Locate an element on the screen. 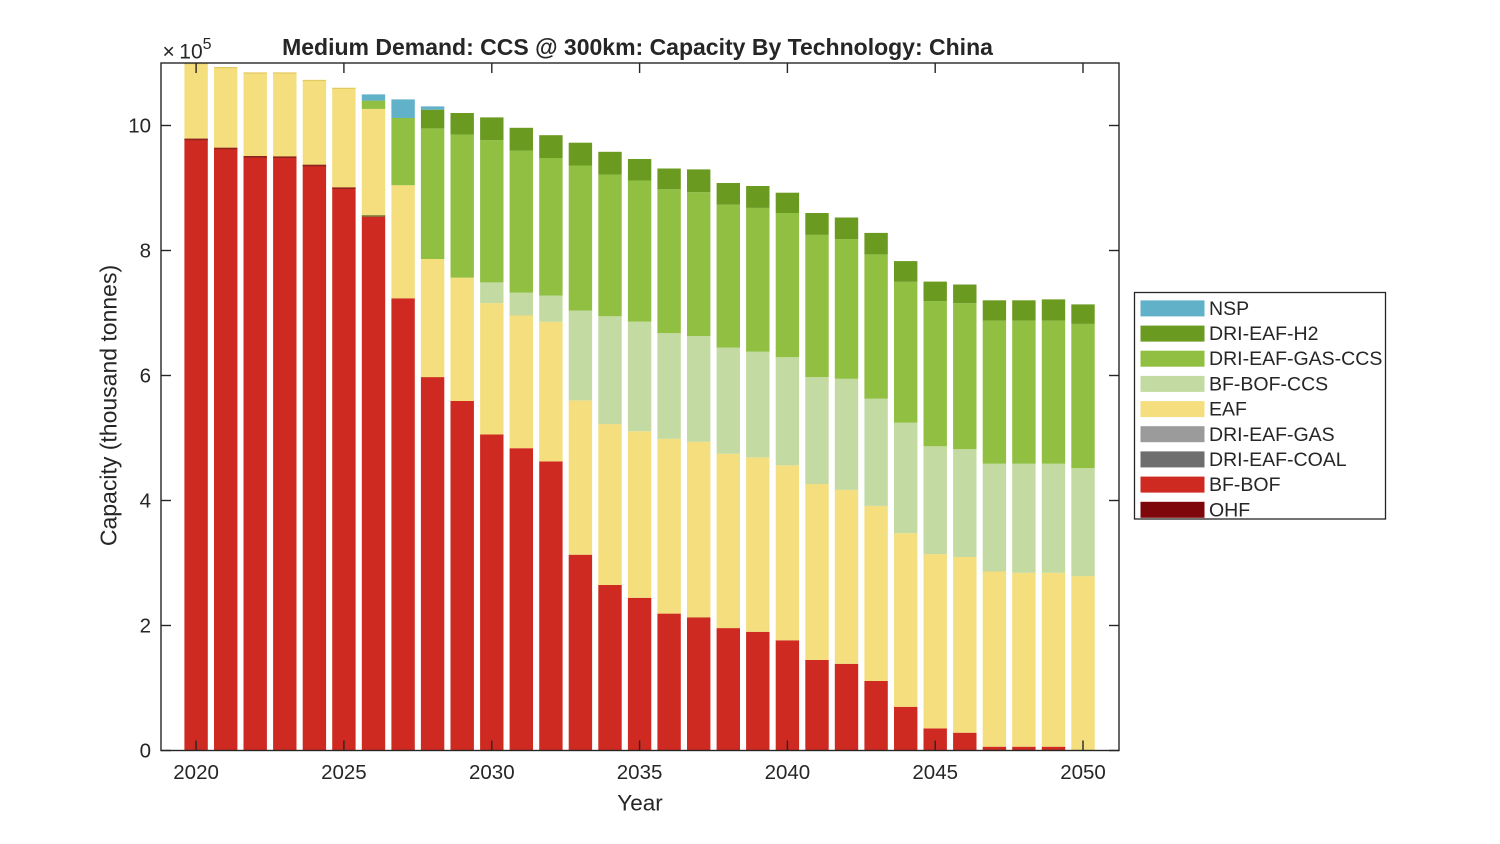 The image size is (1500, 844). svg-text: 2045 is located at coordinates (935, 772).